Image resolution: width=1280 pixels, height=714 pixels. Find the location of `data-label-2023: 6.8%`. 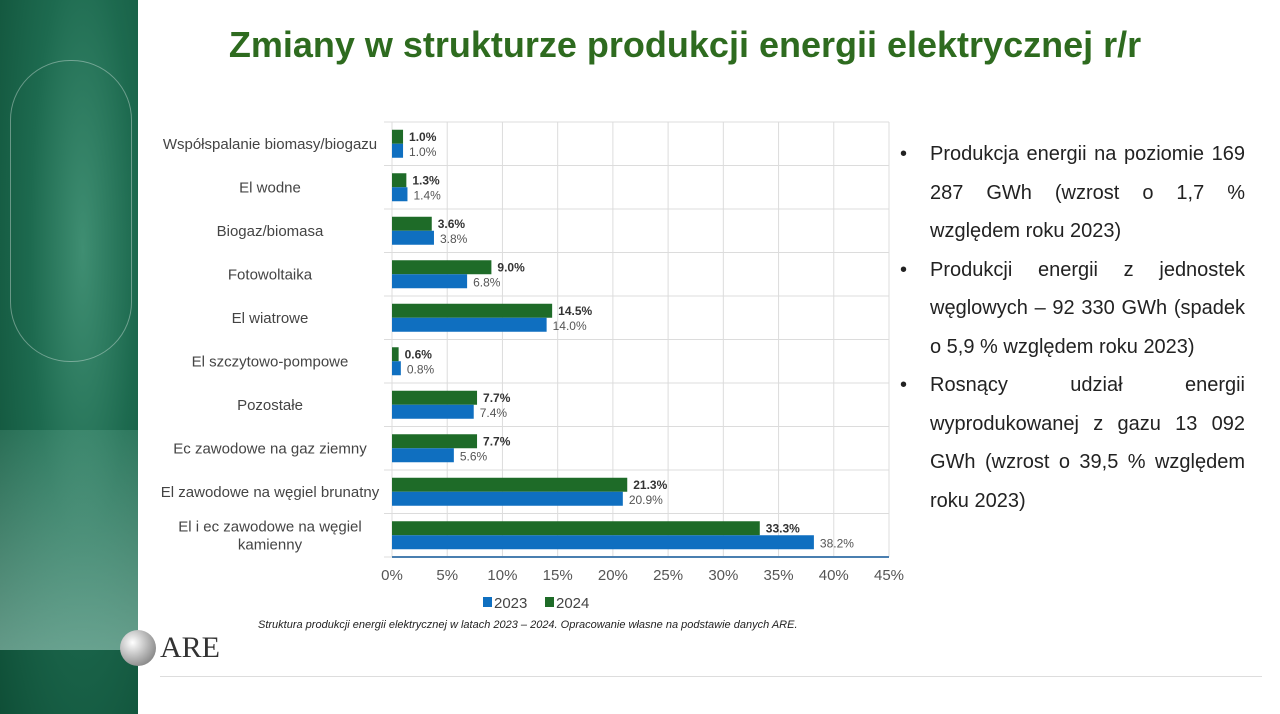

data-label-2023: 6.8% is located at coordinates (487, 282).